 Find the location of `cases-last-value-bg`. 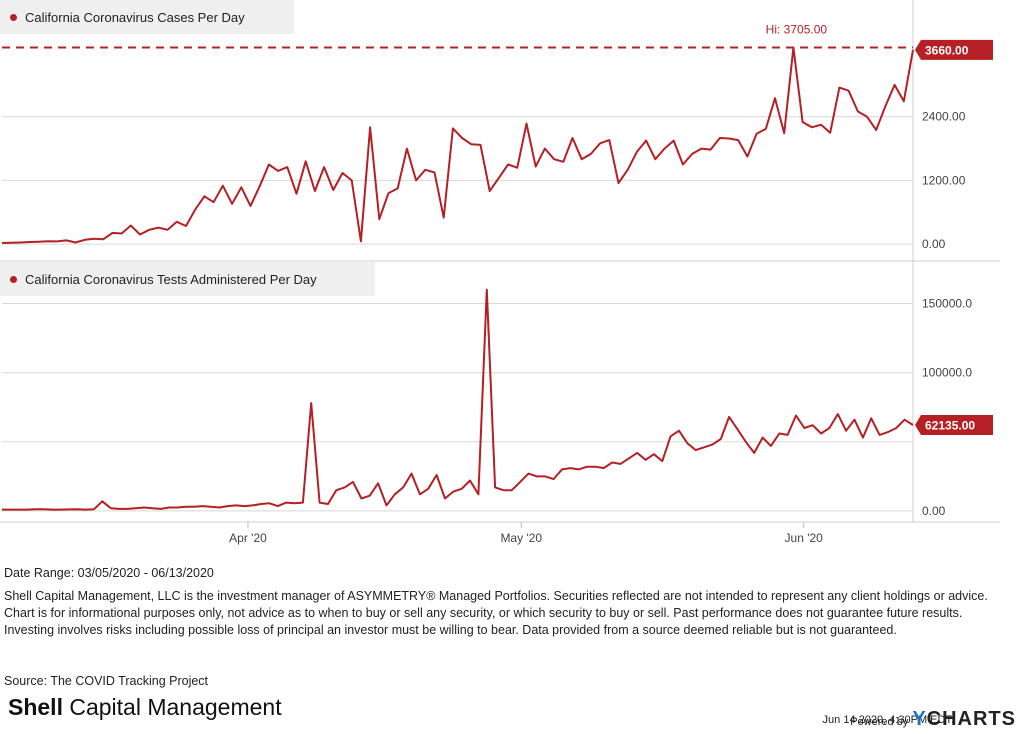

cases-last-value-bg is located at coordinates (954, 49).